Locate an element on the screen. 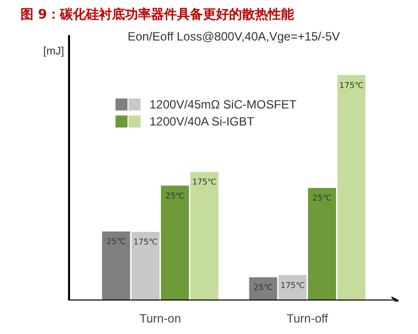 Image resolution: width=418 pixels, height=334 pixels. chart-subtitle: Eon/Eoff Loss@800V,40A,Vge=+15/-5V is located at coordinates (234, 37).